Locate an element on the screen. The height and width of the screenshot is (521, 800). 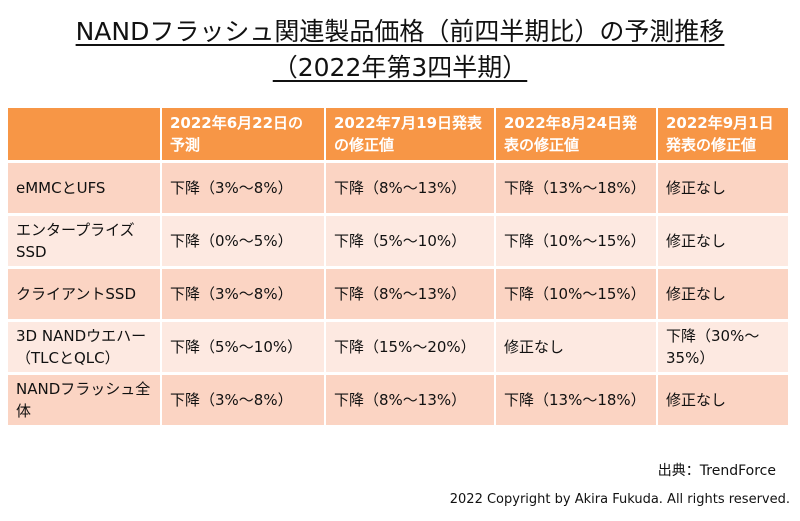
value-cell: 下降（0%～5%） is located at coordinates (243, 241).